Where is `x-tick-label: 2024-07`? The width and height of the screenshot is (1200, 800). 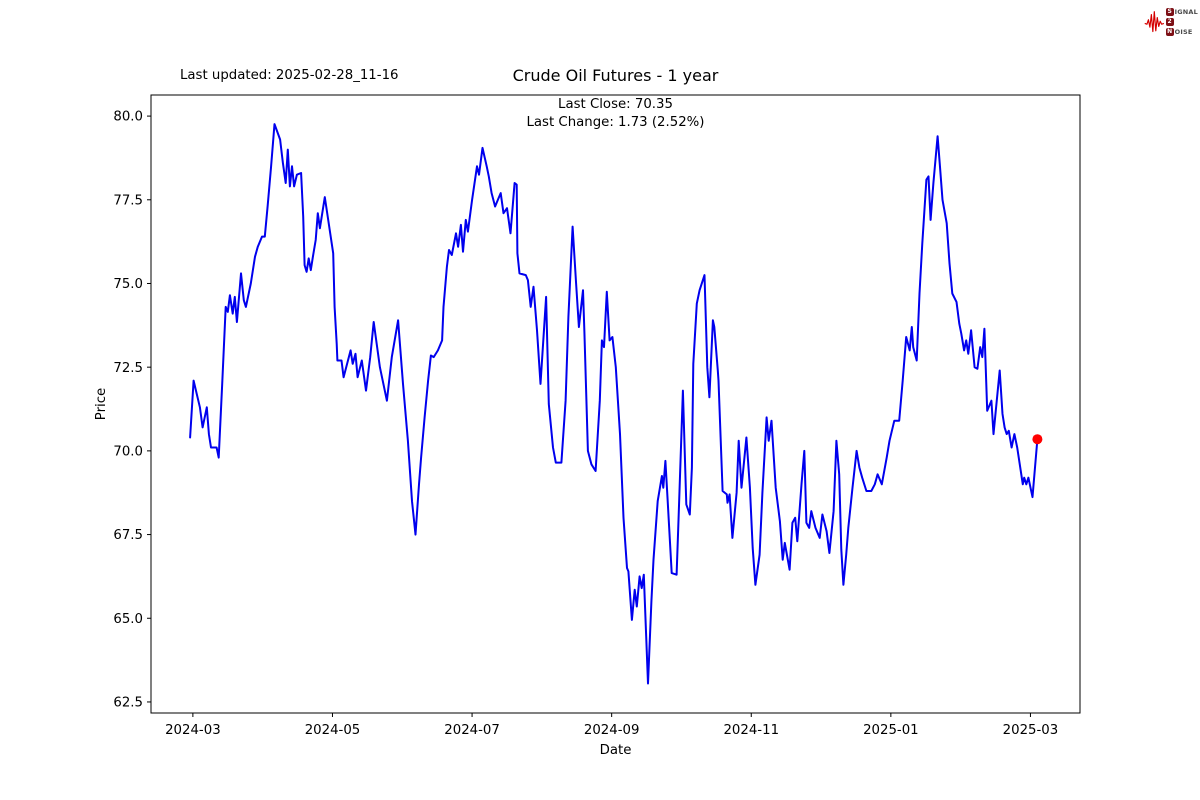
x-tick-label: 2024-07 is located at coordinates (472, 730).